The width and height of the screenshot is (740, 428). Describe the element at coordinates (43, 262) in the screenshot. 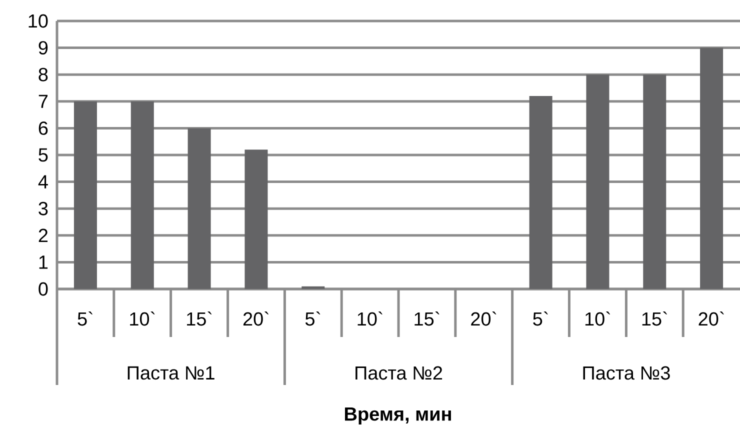

I see `y-tick-label: 1` at that location.